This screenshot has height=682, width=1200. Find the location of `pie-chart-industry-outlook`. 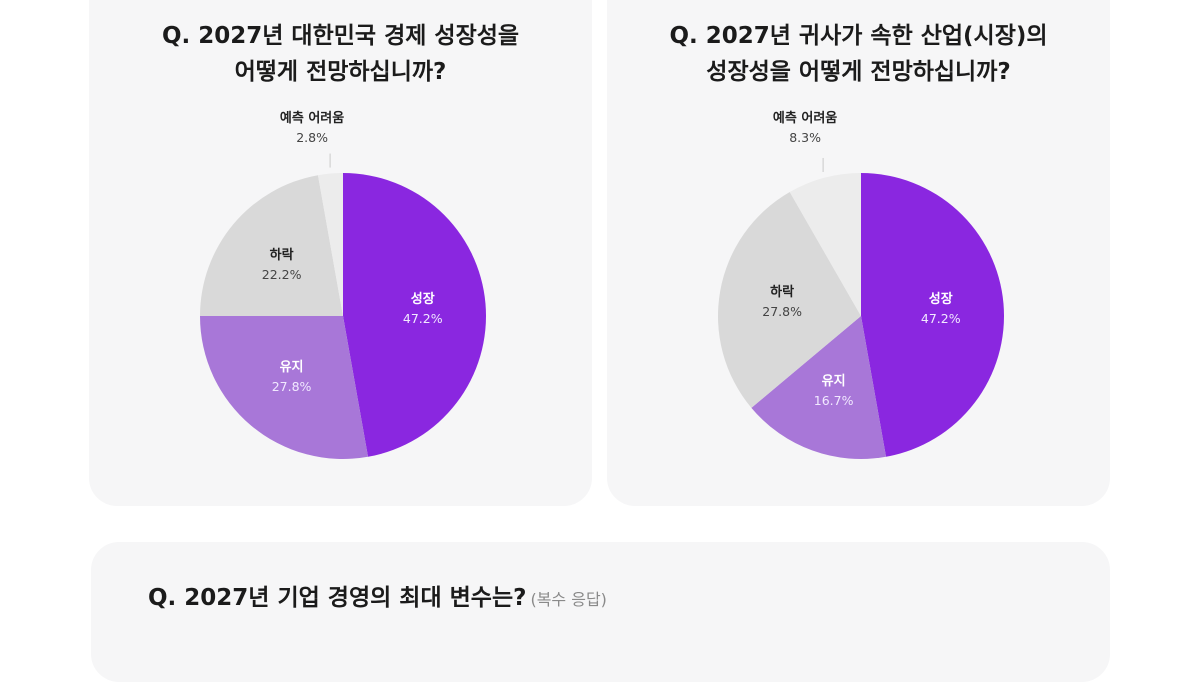

pie-chart-industry-outlook is located at coordinates (861, 308).